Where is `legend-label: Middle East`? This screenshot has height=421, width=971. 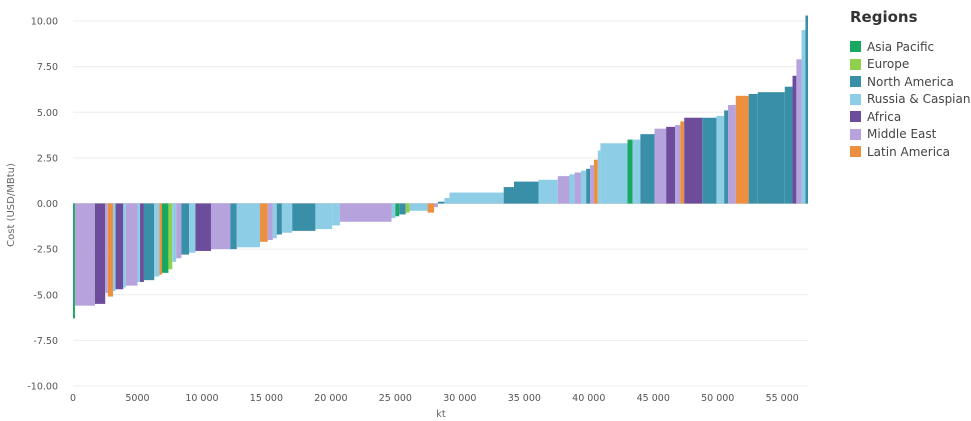 legend-label: Middle East is located at coordinates (902, 134).